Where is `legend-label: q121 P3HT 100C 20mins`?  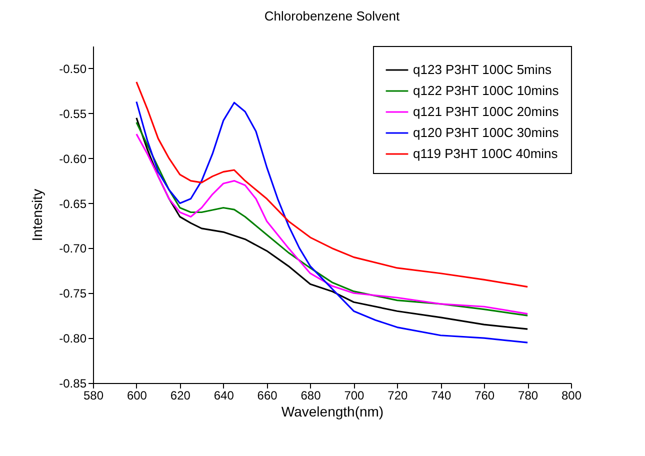
legend-label: q121 P3HT 100C 20mins is located at coordinates (486, 111).